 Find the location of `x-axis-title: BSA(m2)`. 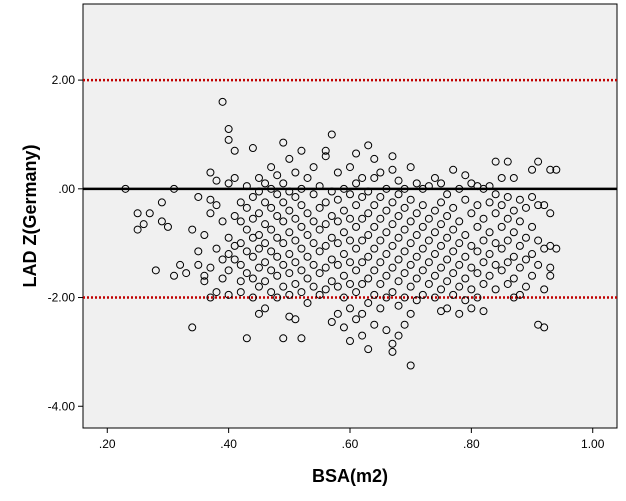

x-axis-title: BSA(m2) is located at coordinates (350, 476).